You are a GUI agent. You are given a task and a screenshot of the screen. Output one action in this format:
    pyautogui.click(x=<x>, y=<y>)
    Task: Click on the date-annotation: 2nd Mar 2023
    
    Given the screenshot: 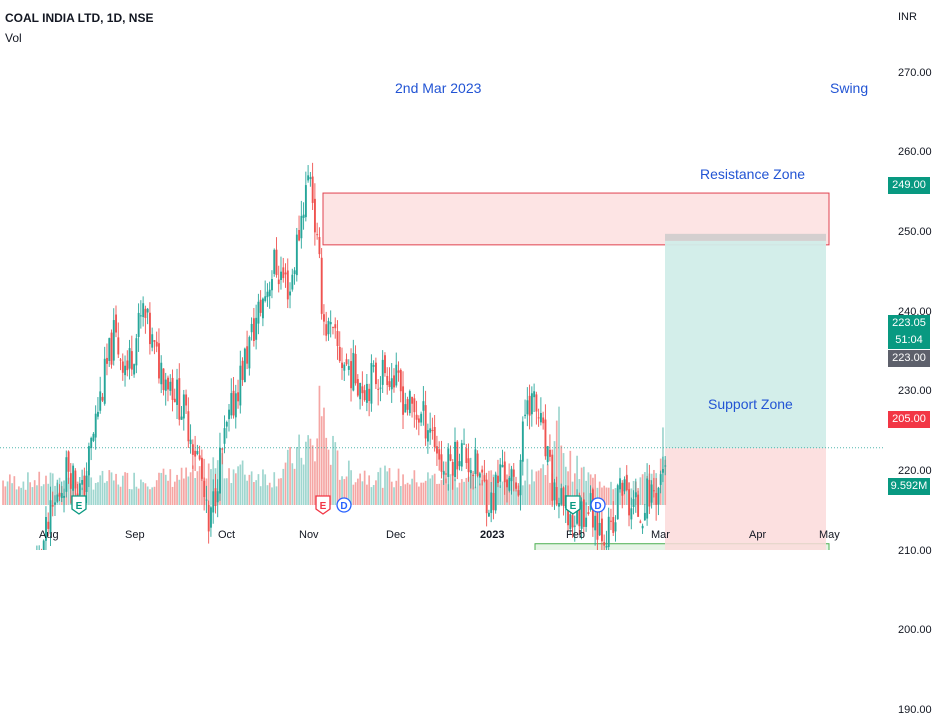 What is the action you would take?
    pyautogui.click(x=438, y=88)
    